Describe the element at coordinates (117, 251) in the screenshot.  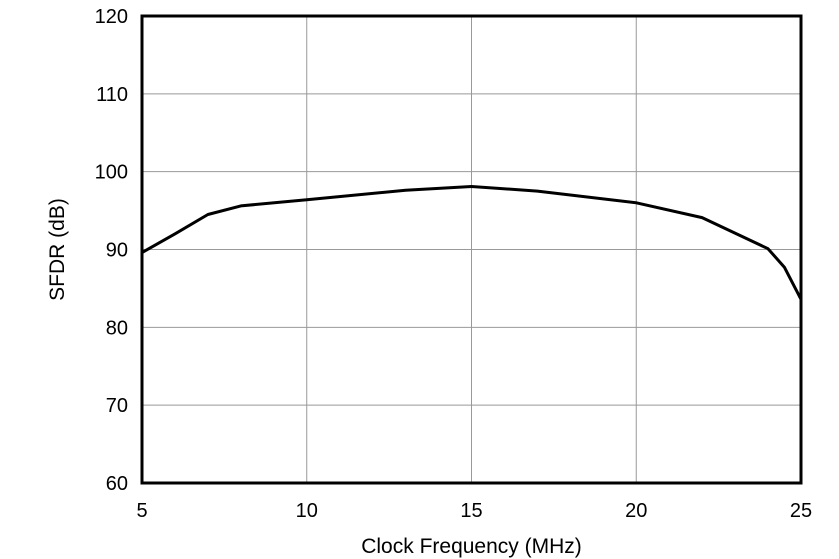
I see `y-tick-label: 90` at that location.